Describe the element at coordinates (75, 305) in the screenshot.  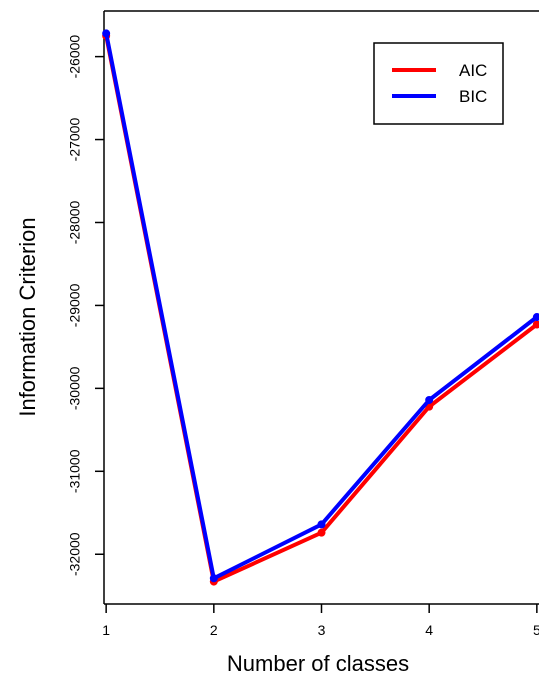
I see `y-tick-label: -29000` at that location.